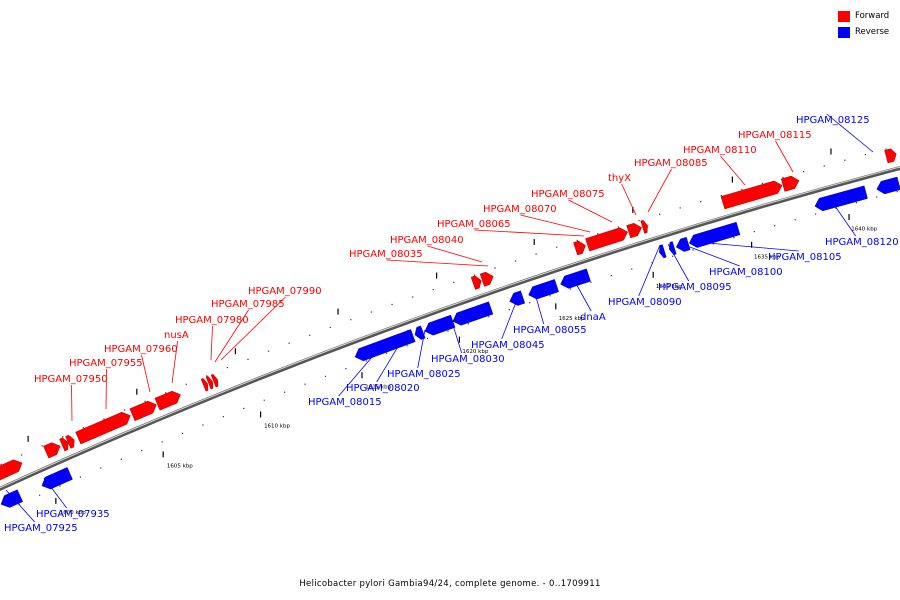 This screenshot has width=900, height=600. What do you see at coordinates (248, 304) in the screenshot?
I see `gene-label-forward: HPGAM_07985` at bounding box center [248, 304].